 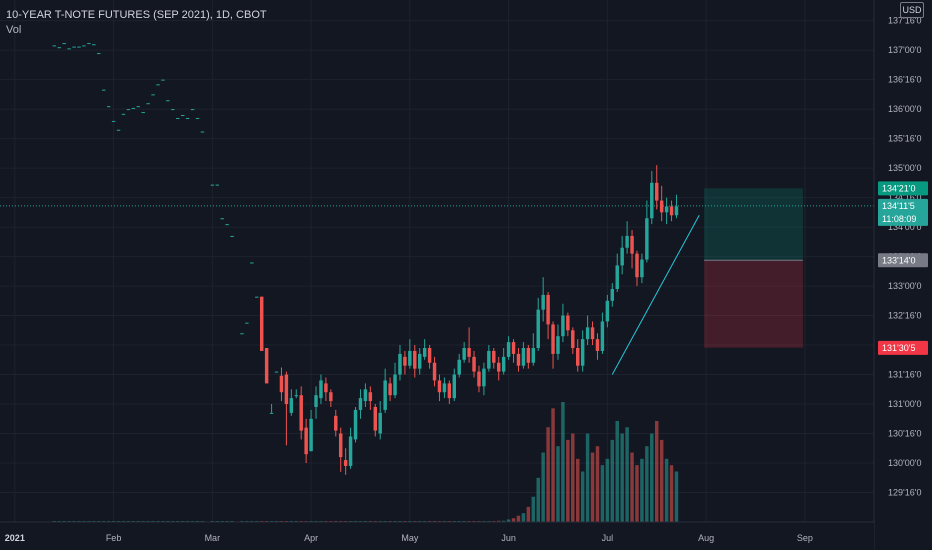 What do you see at coordinates (14, 30) in the screenshot?
I see `volume-label: Vol` at bounding box center [14, 30].